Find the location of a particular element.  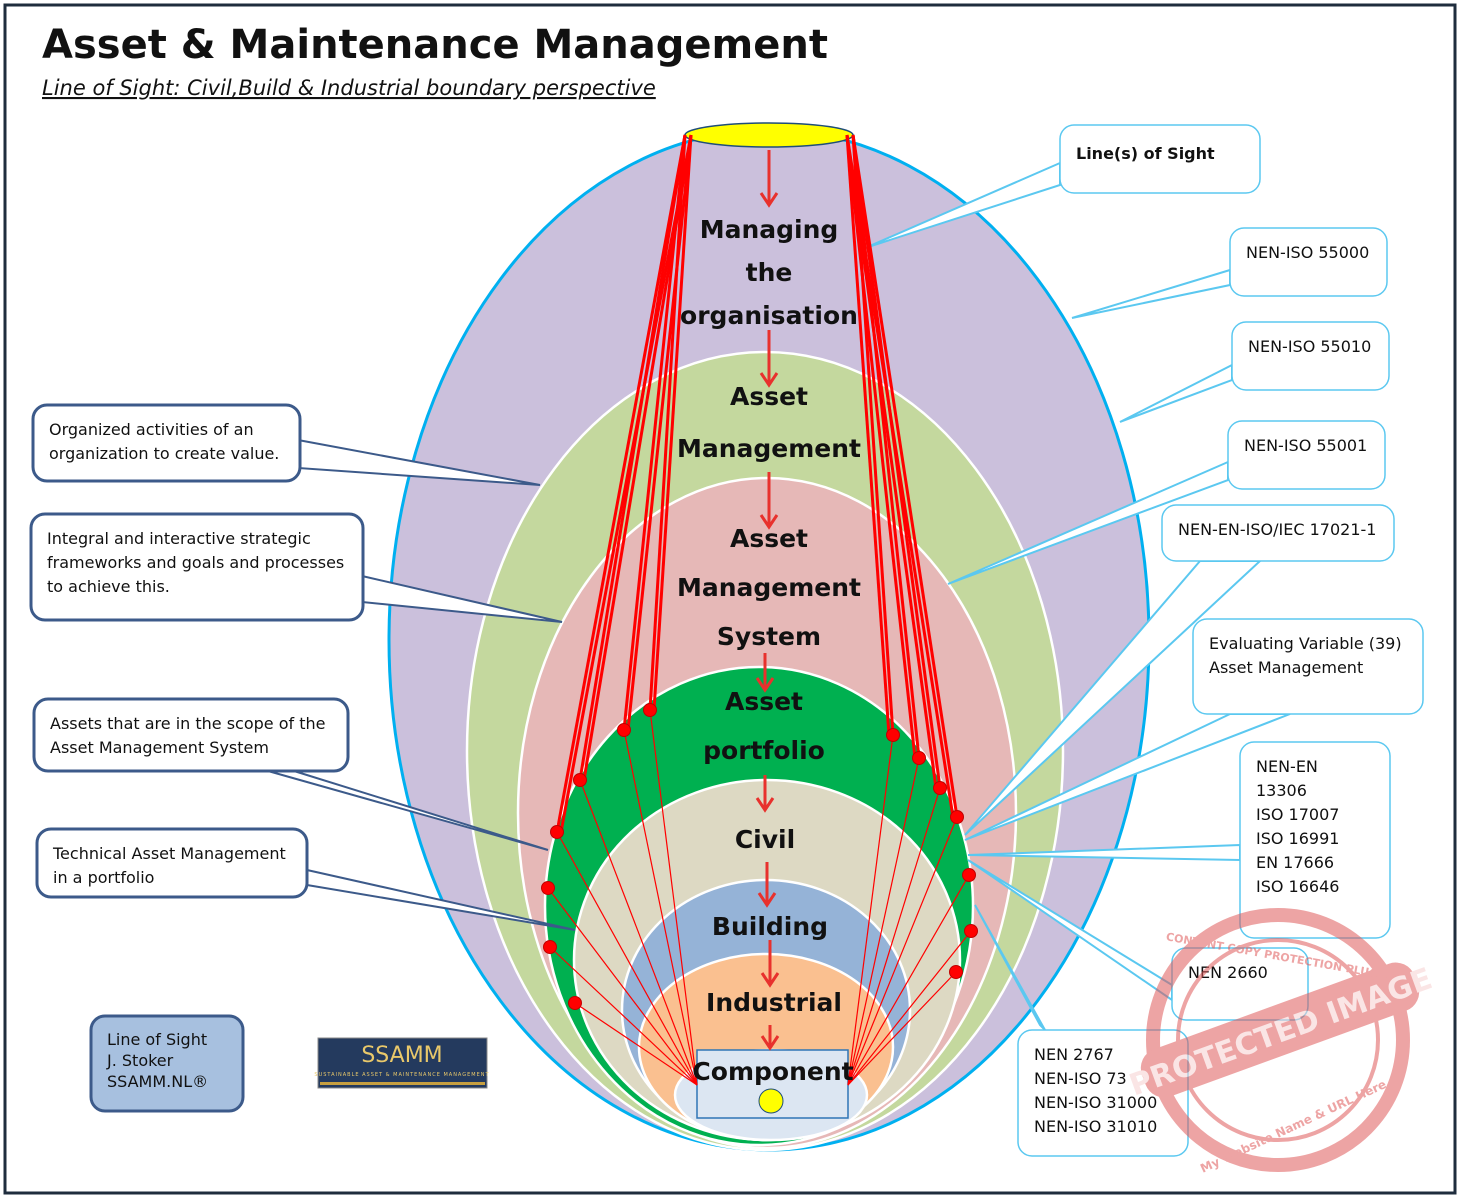

line-of-sight-callout is located at coordinates (1160, 159).